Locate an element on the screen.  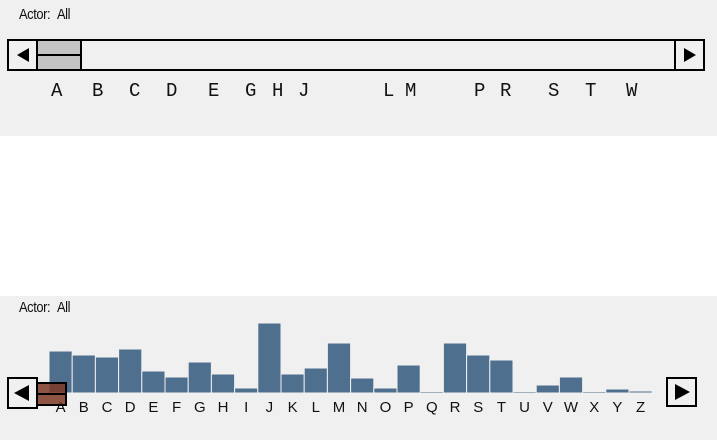
alphabet-scrollbar is located at coordinates (356, 55).